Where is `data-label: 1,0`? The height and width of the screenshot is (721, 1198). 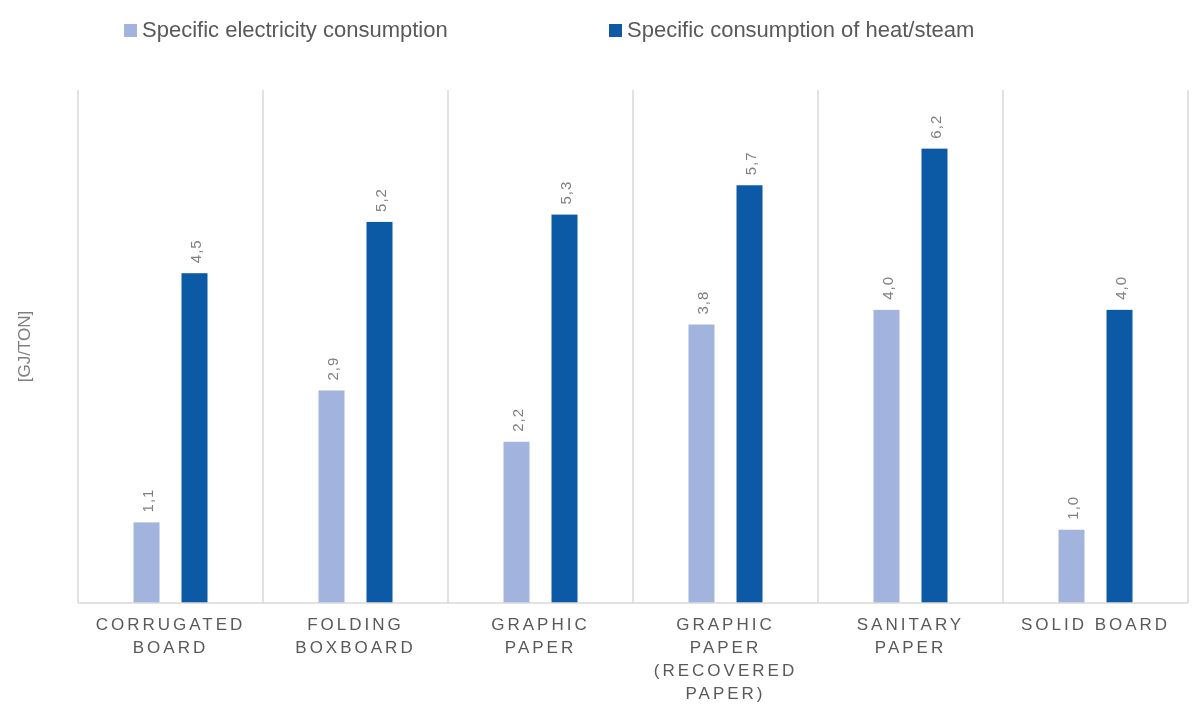
data-label: 1,0 is located at coordinates (1072, 507).